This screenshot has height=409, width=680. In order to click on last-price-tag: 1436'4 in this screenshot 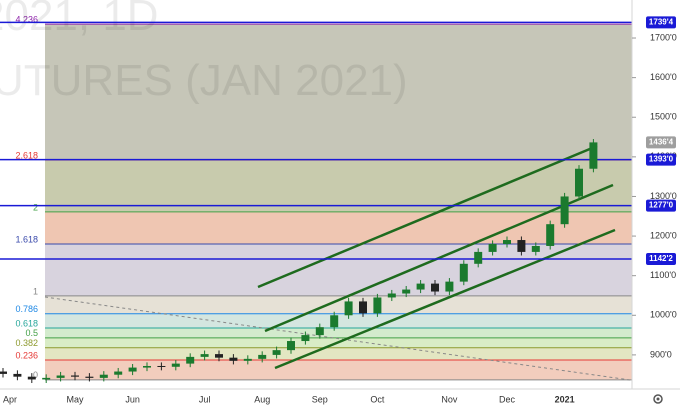, I will do `click(661, 142)`.